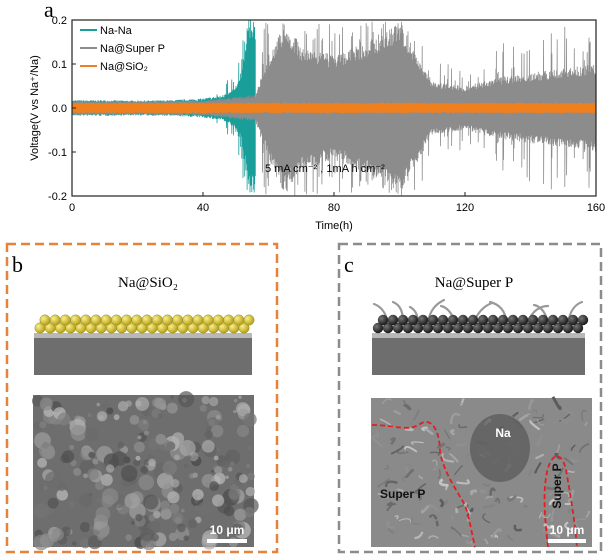  What do you see at coordinates (17, 264) in the screenshot?
I see `panel-b-letter: b` at bounding box center [17, 264].